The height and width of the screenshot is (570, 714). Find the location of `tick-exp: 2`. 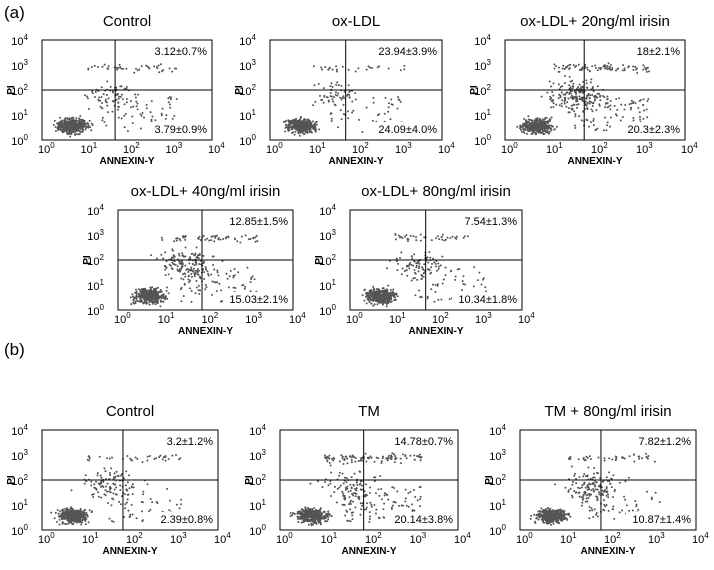

tick-exp: 2 is located at coordinates (366, 145).